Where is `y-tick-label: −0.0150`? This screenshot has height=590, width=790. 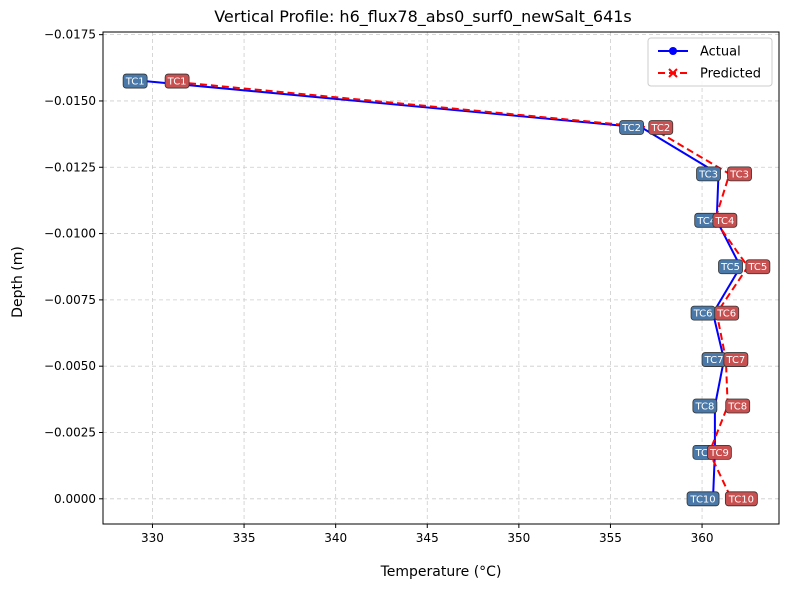
y-tick-label: −0.0150 is located at coordinates (70, 101).